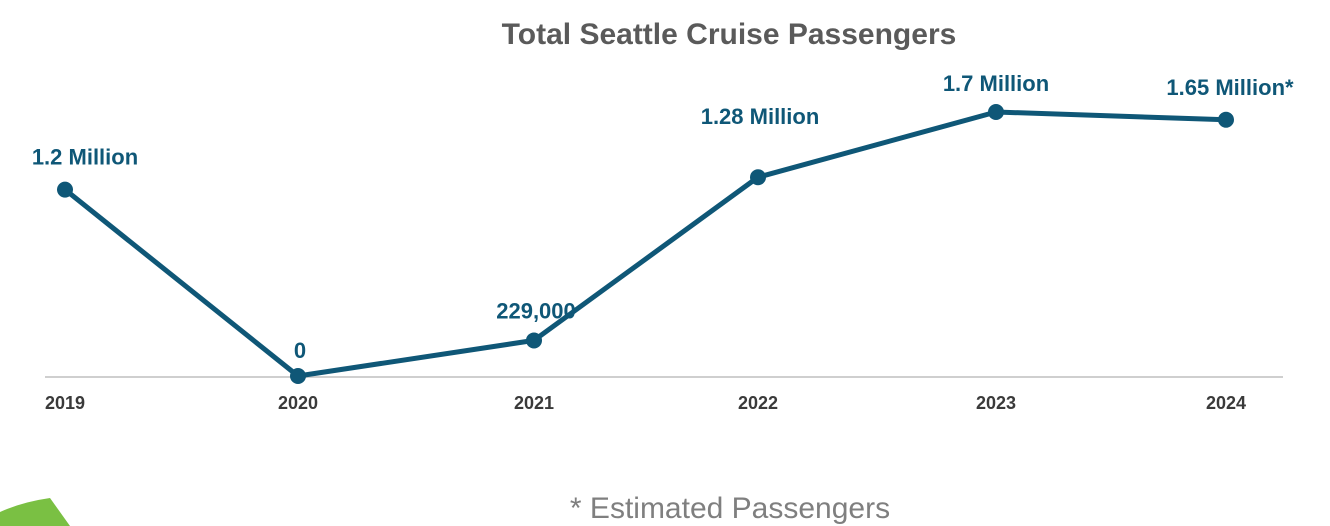 Image resolution: width=1330 pixels, height=526 pixels. I want to click on x-tick-label-2021: 2021, so click(534, 403).